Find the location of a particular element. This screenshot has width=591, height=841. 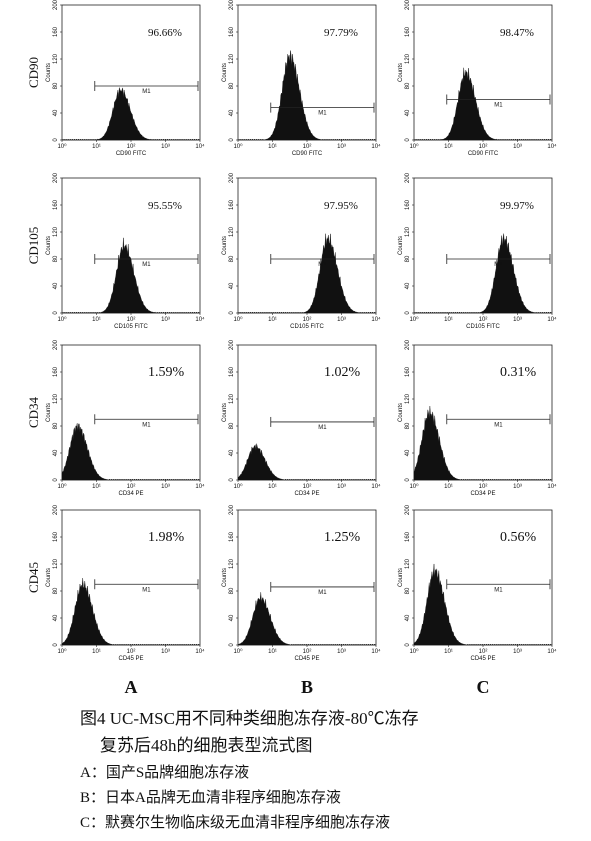

plot-frame is located at coordinates (483, 245).